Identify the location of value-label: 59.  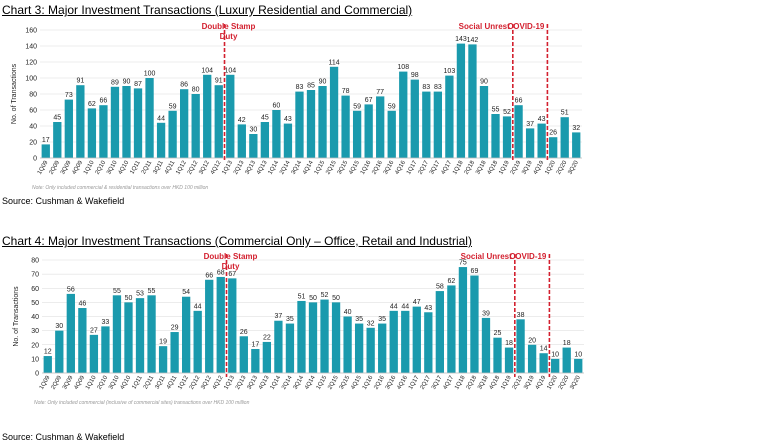
(357, 106).